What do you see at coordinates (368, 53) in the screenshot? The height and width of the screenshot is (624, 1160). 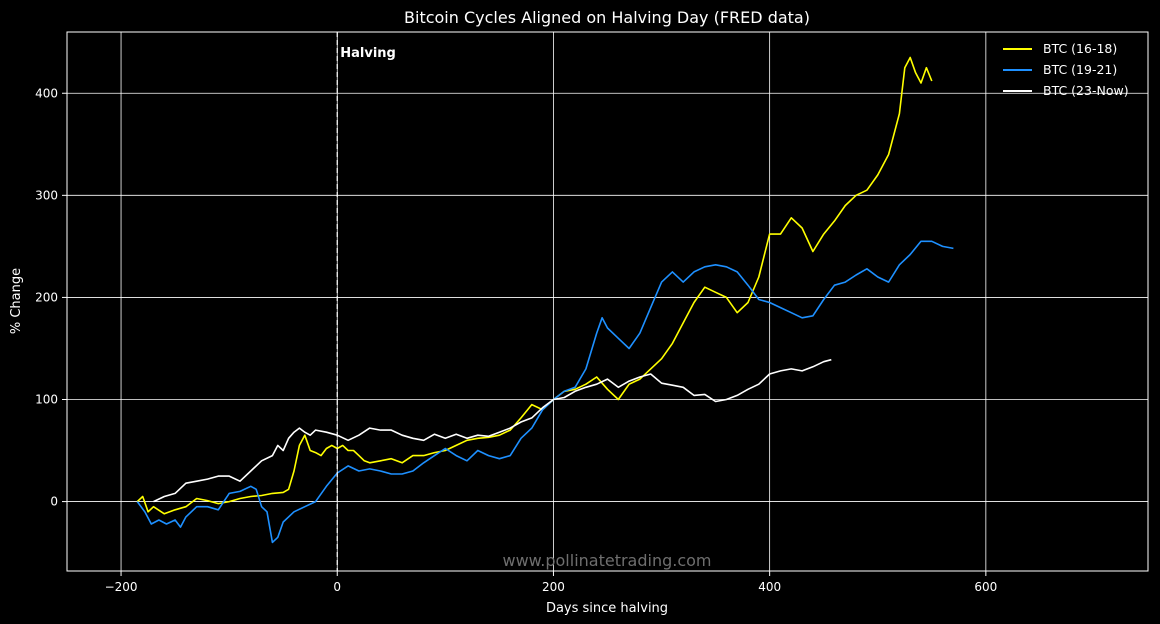 I see `halving-label: Halving` at bounding box center [368, 53].